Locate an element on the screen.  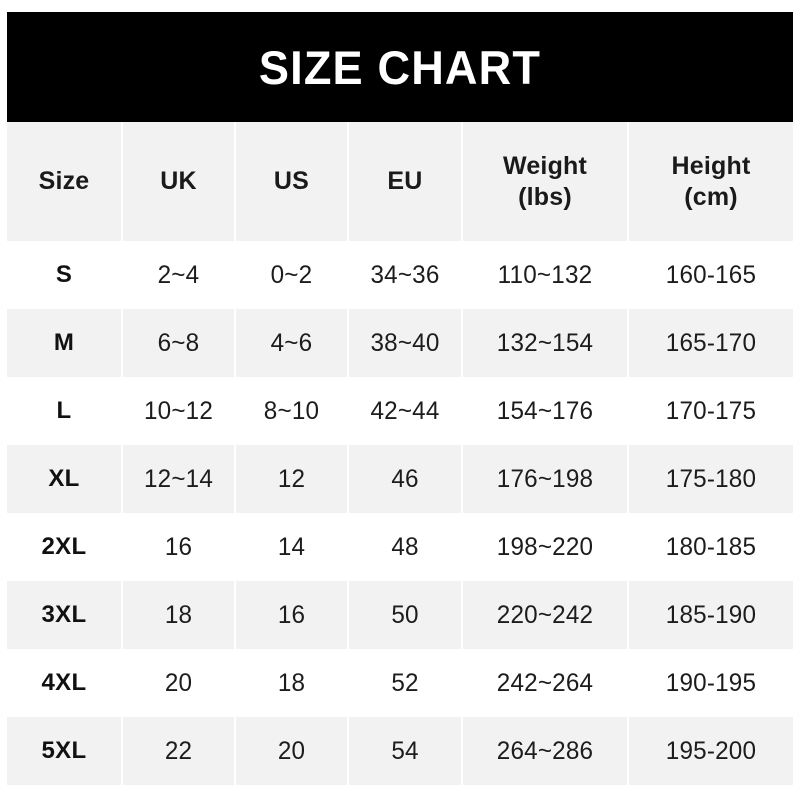
column-header-us-line1: US is located at coordinates (291, 181).